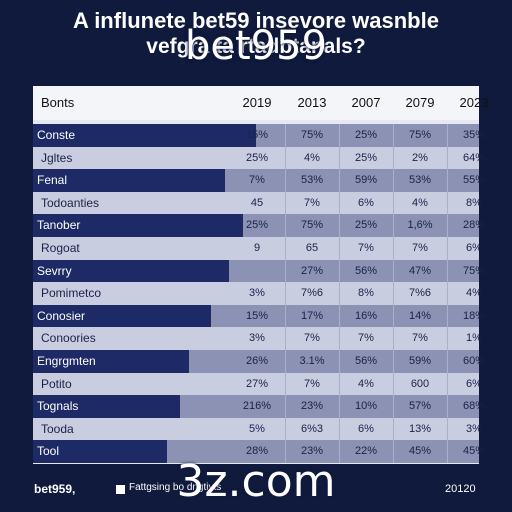 The width and height of the screenshot is (512, 512). What do you see at coordinates (366, 102) in the screenshot?
I see `column-header-2007: 2007` at bounding box center [366, 102].